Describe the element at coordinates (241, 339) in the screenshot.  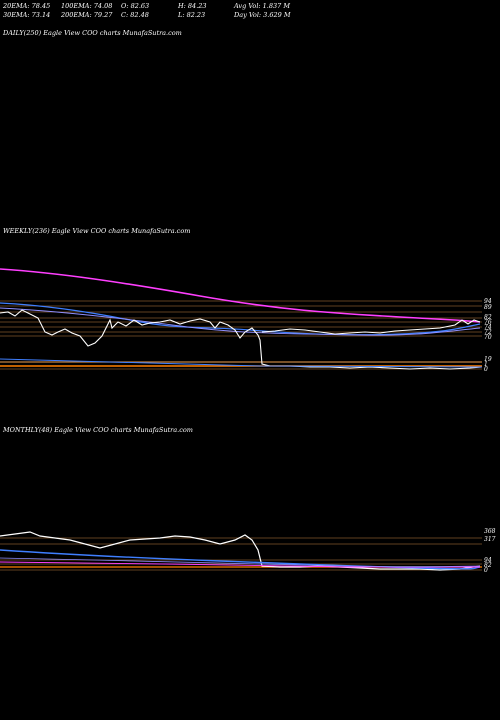
I see `weekly-price-line` at that location.